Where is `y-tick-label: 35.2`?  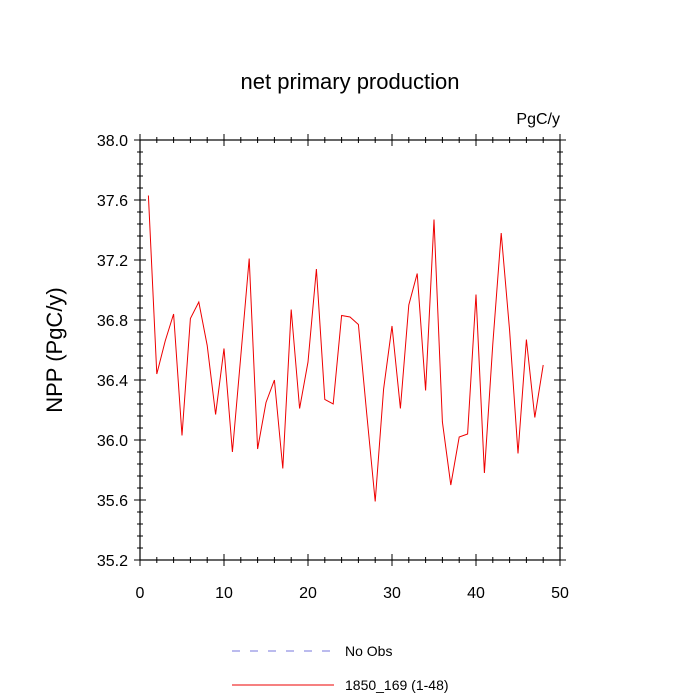 y-tick-label: 35.2 is located at coordinates (112, 561).